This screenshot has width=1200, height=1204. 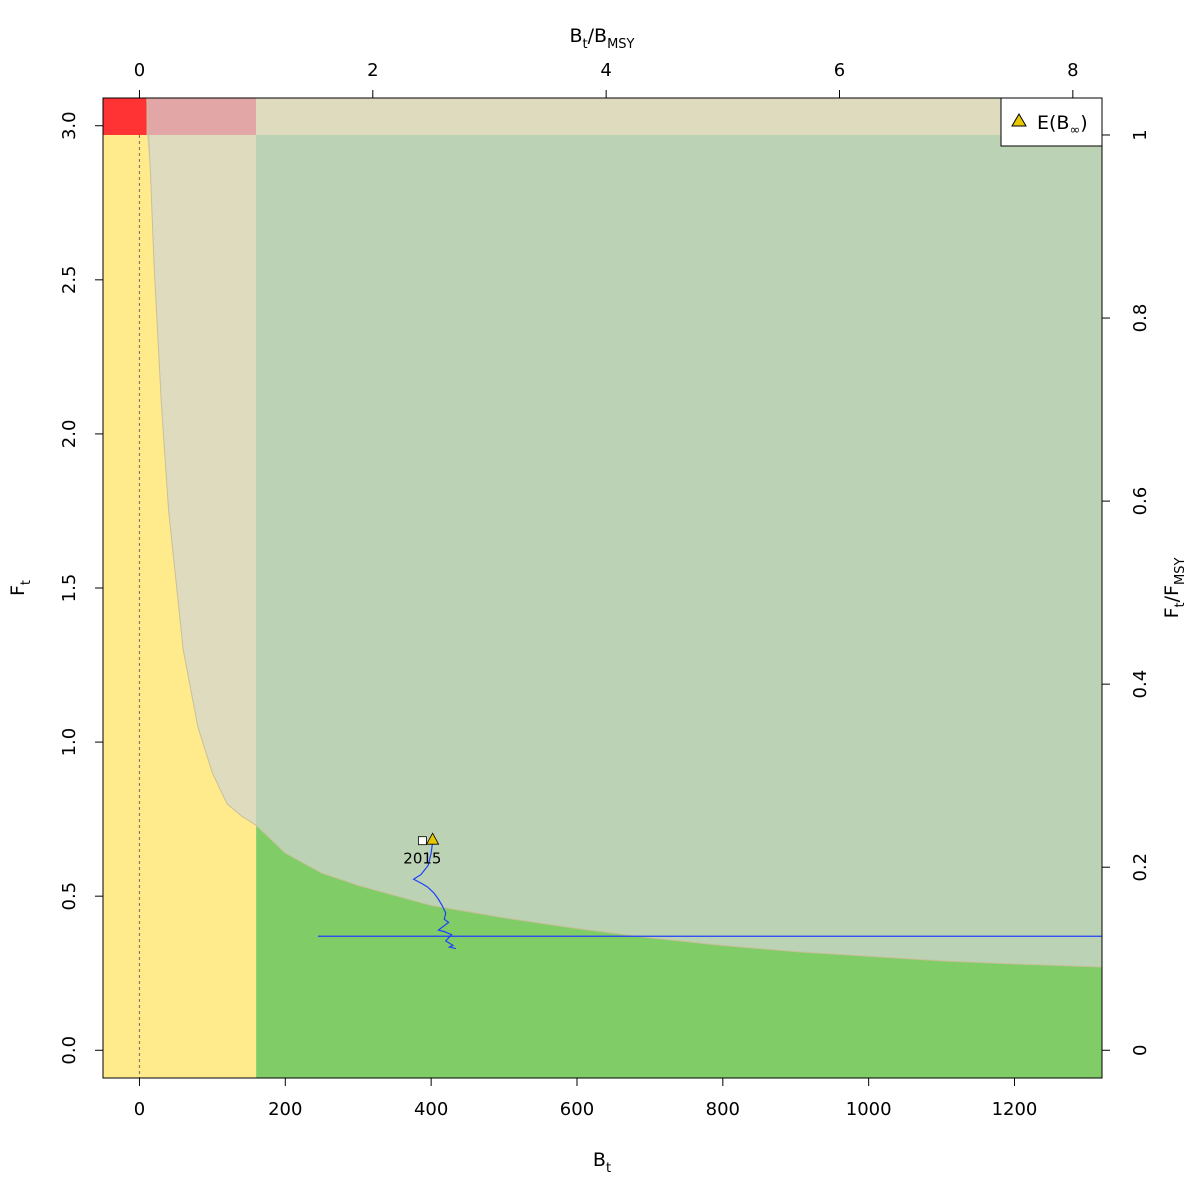 What do you see at coordinates (1140, 318) in the screenshot?
I see `y2-tick-label: 0.8` at bounding box center [1140, 318].